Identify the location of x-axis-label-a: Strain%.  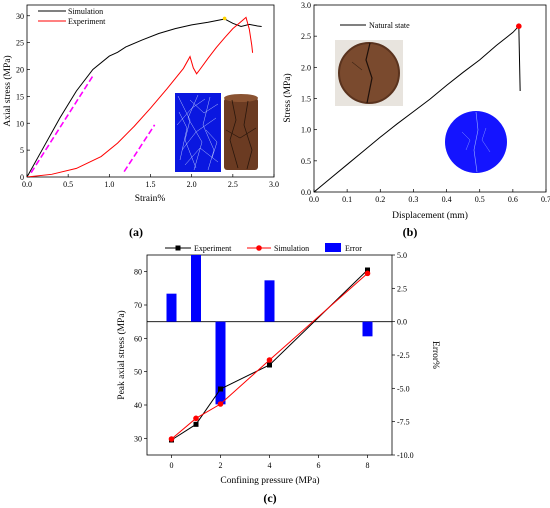
(150, 199).